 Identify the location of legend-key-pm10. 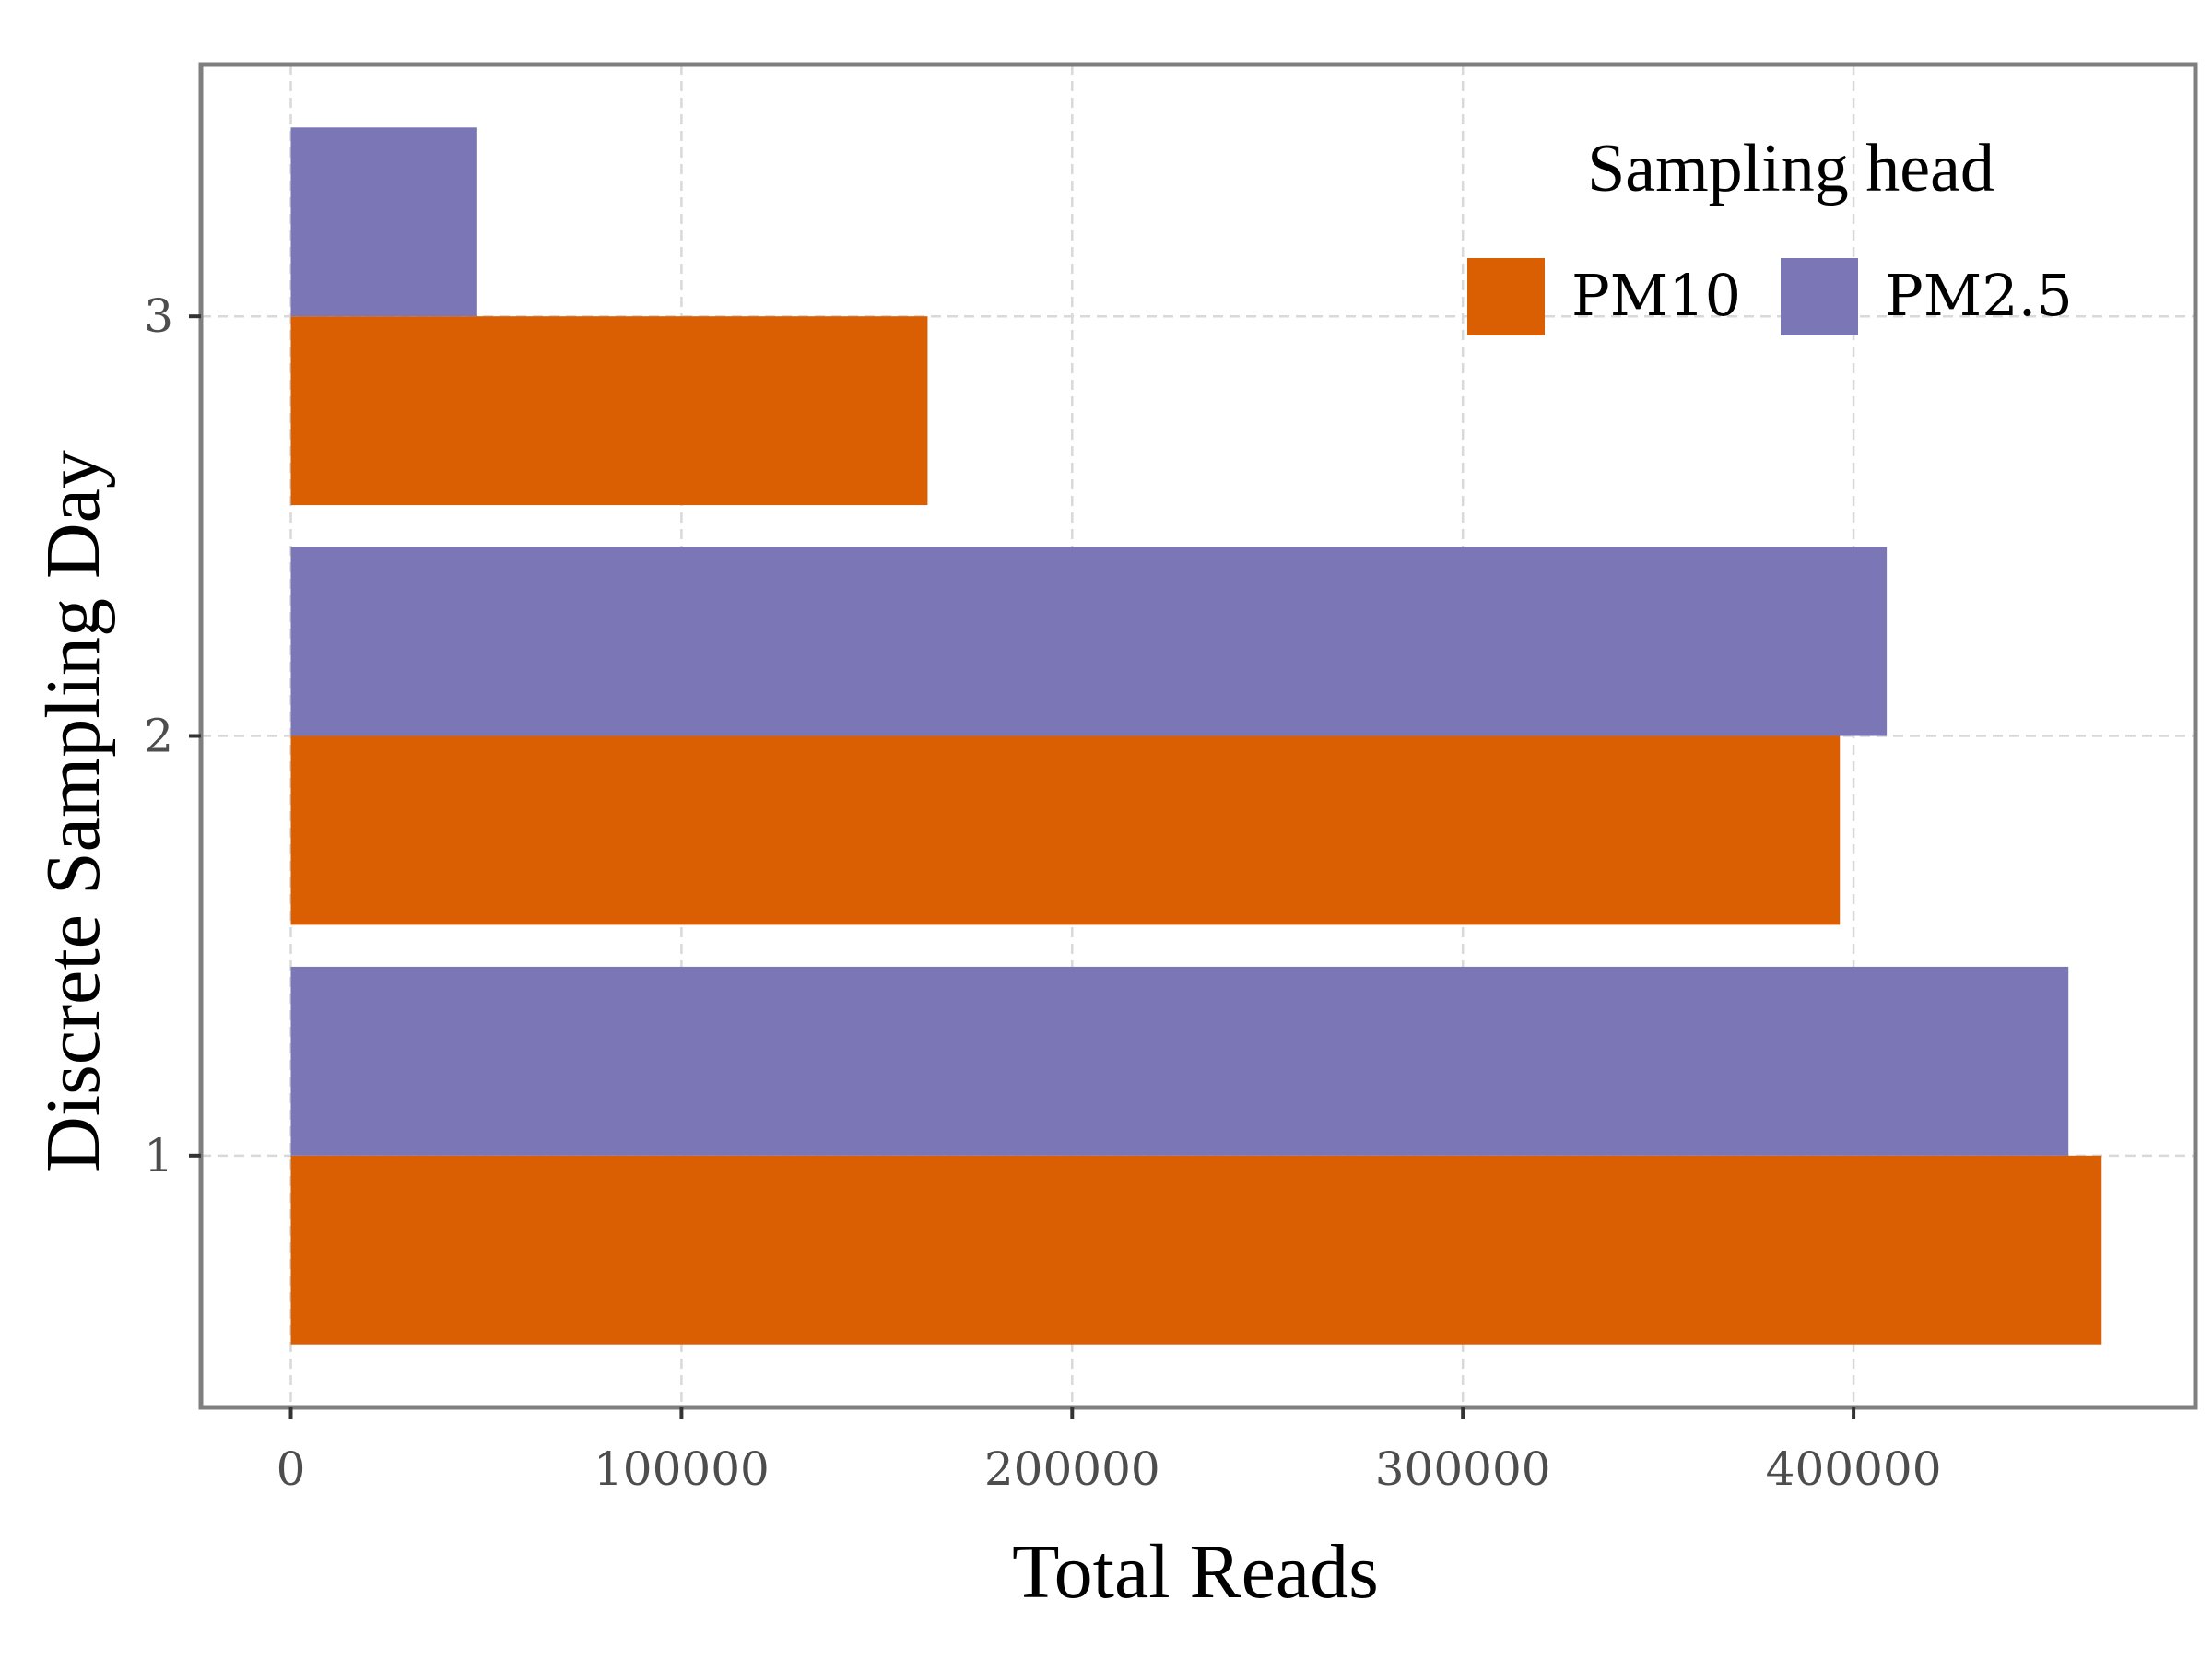
(1506, 296).